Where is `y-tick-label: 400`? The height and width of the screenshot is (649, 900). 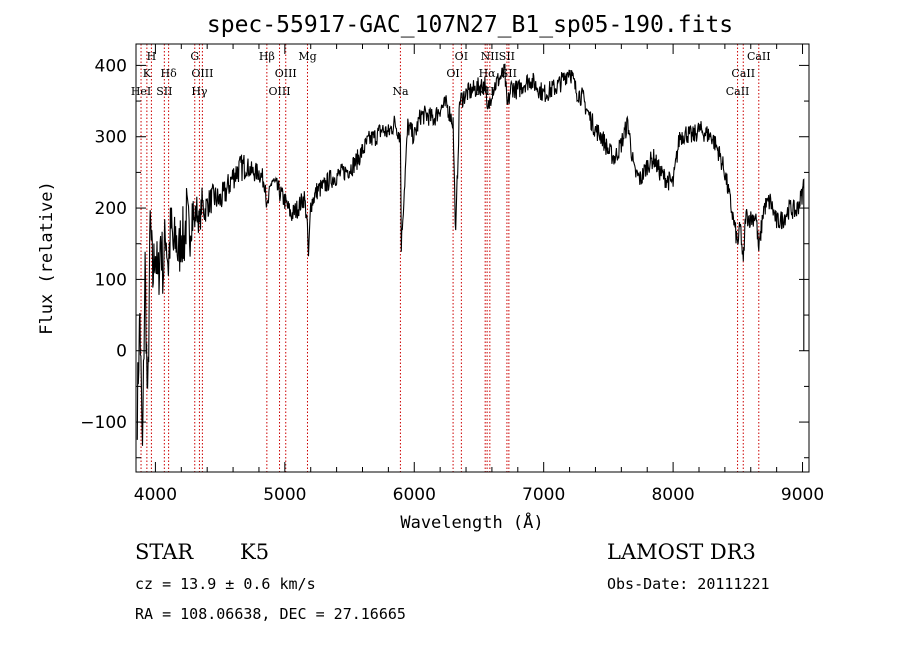 y-tick-label: 400 is located at coordinates (111, 66).